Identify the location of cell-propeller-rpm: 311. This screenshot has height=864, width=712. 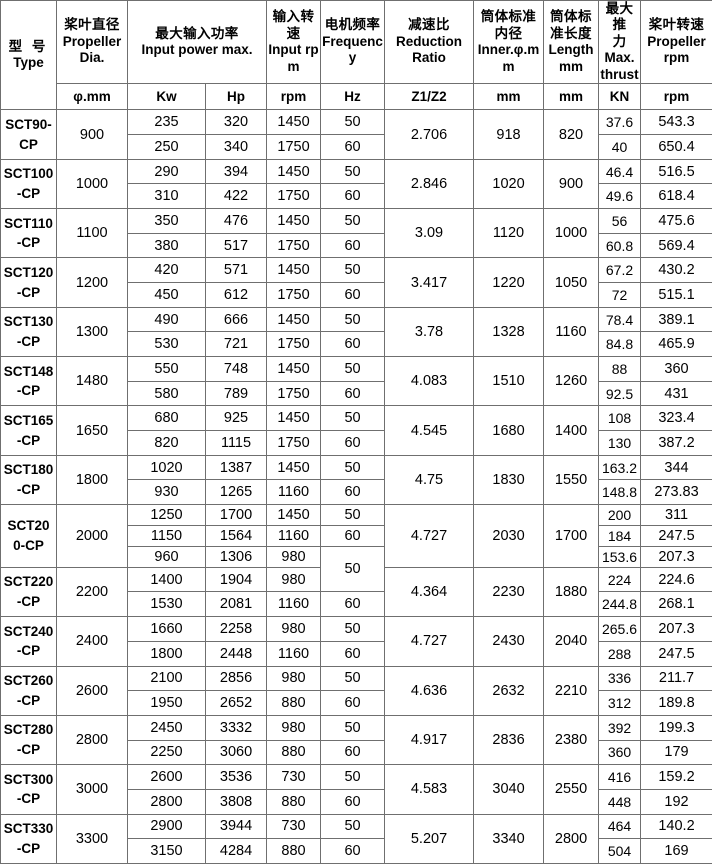
(676, 515).